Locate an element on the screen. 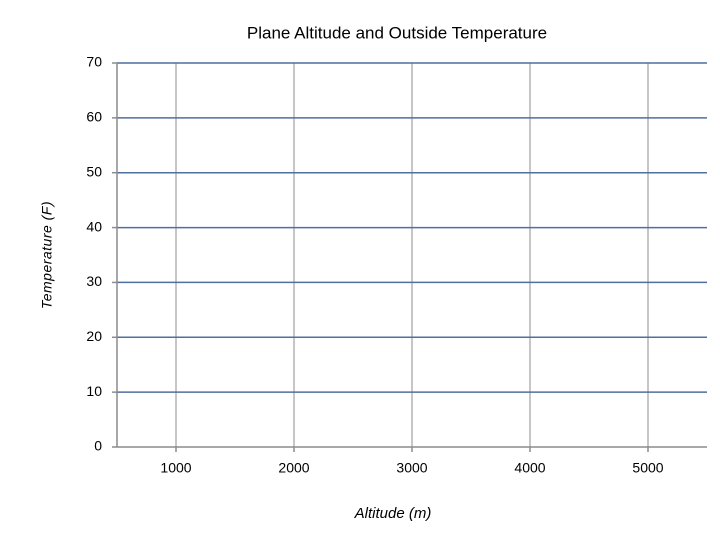  y-tick-label: 0 is located at coordinates (98, 446).